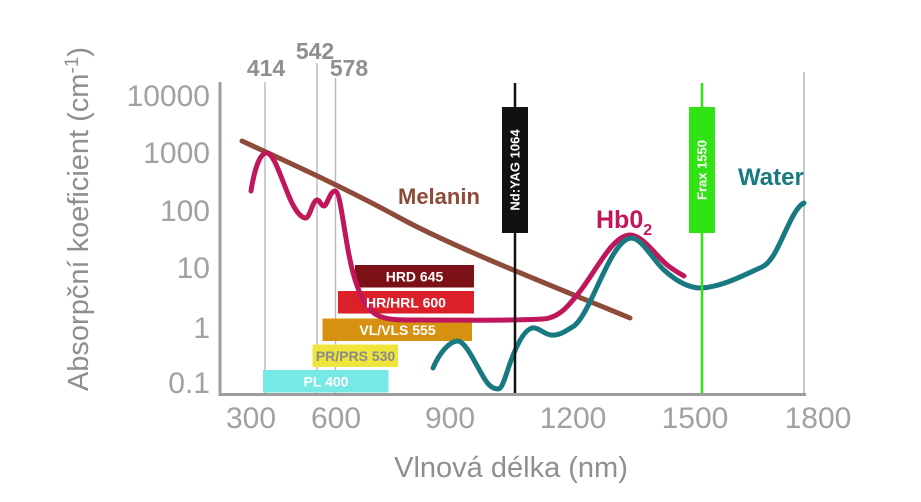 The image size is (921, 502). I want to click on hbo2-label: Hb02, so click(624, 222).